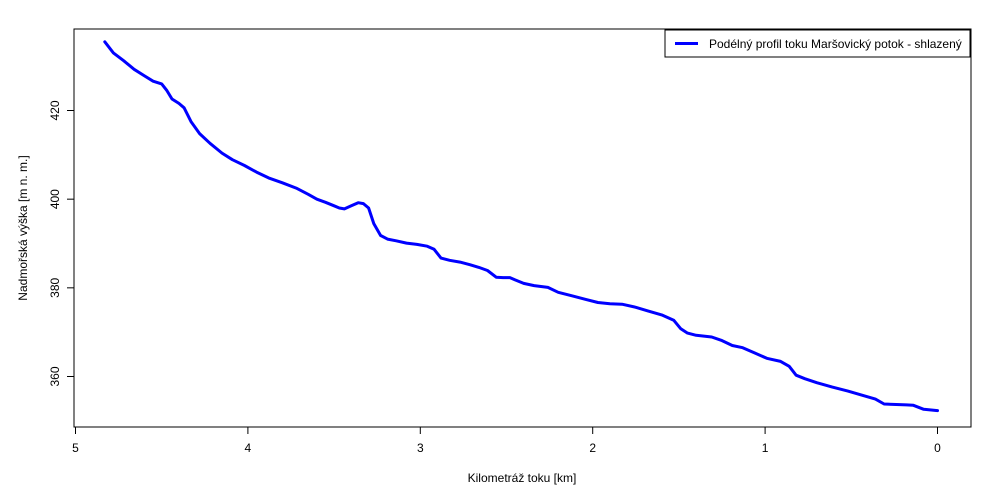  Describe the element at coordinates (420, 448) in the screenshot. I see `x-tick-label: 3` at that location.